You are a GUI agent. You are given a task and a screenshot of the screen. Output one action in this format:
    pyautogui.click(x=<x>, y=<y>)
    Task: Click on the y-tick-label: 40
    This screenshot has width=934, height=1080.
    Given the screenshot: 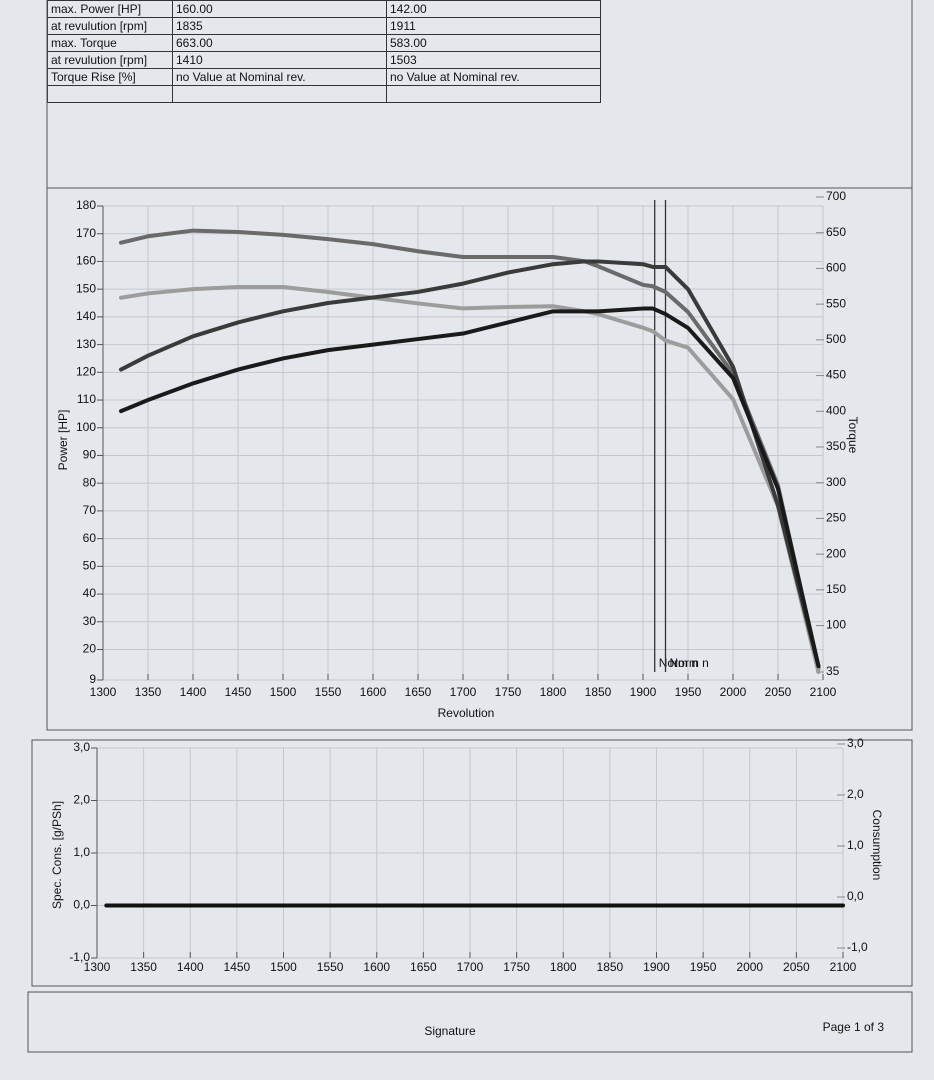 What is the action you would take?
    pyautogui.click(x=90, y=593)
    